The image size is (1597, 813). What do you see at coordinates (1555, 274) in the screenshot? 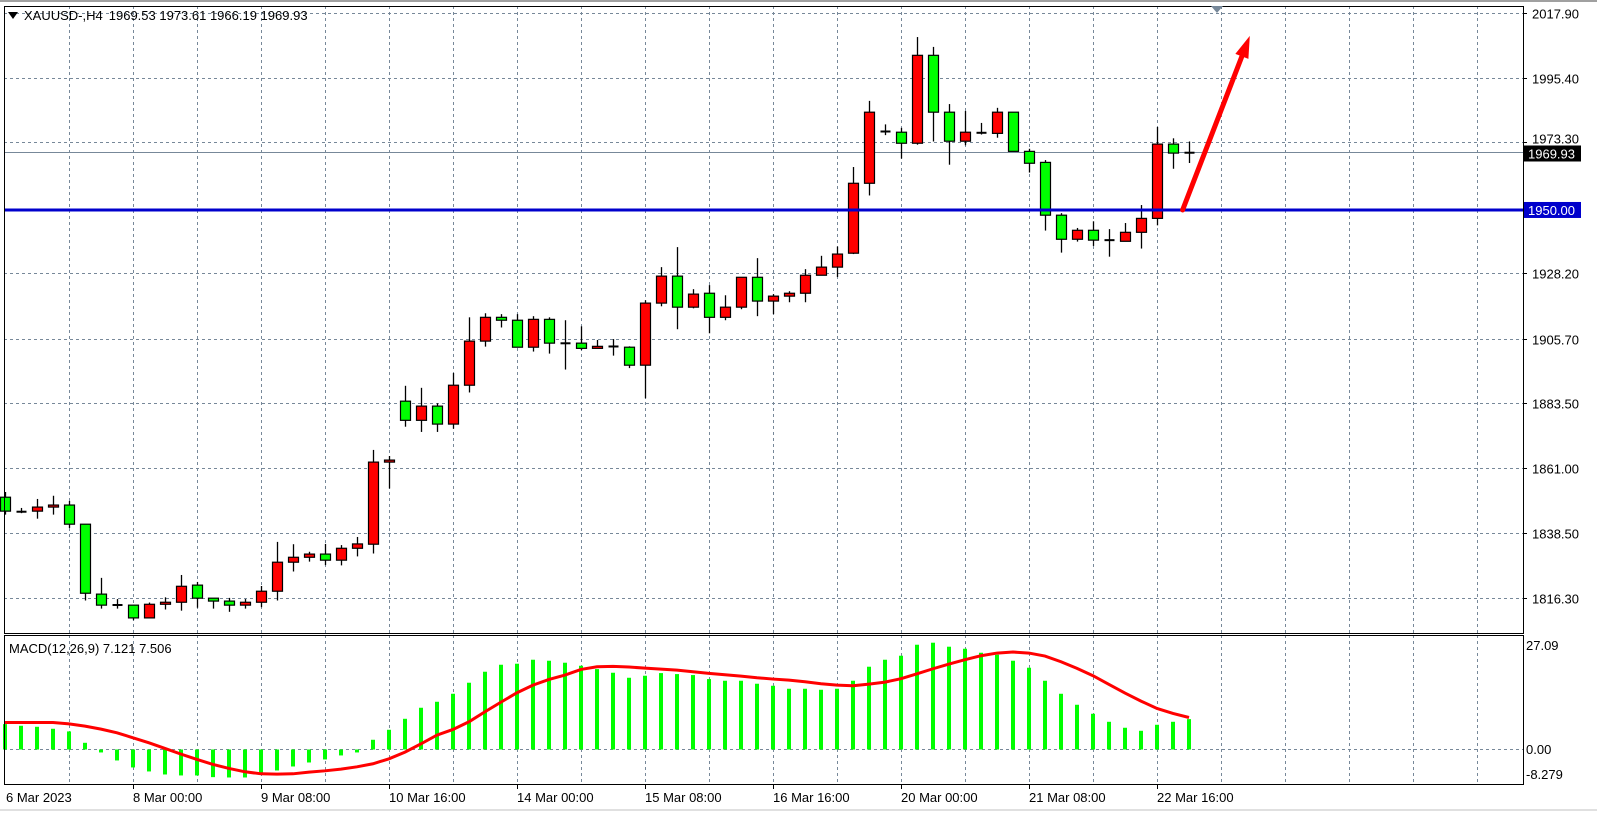
I see `price-axis-label: 1928.20` at bounding box center [1555, 274].